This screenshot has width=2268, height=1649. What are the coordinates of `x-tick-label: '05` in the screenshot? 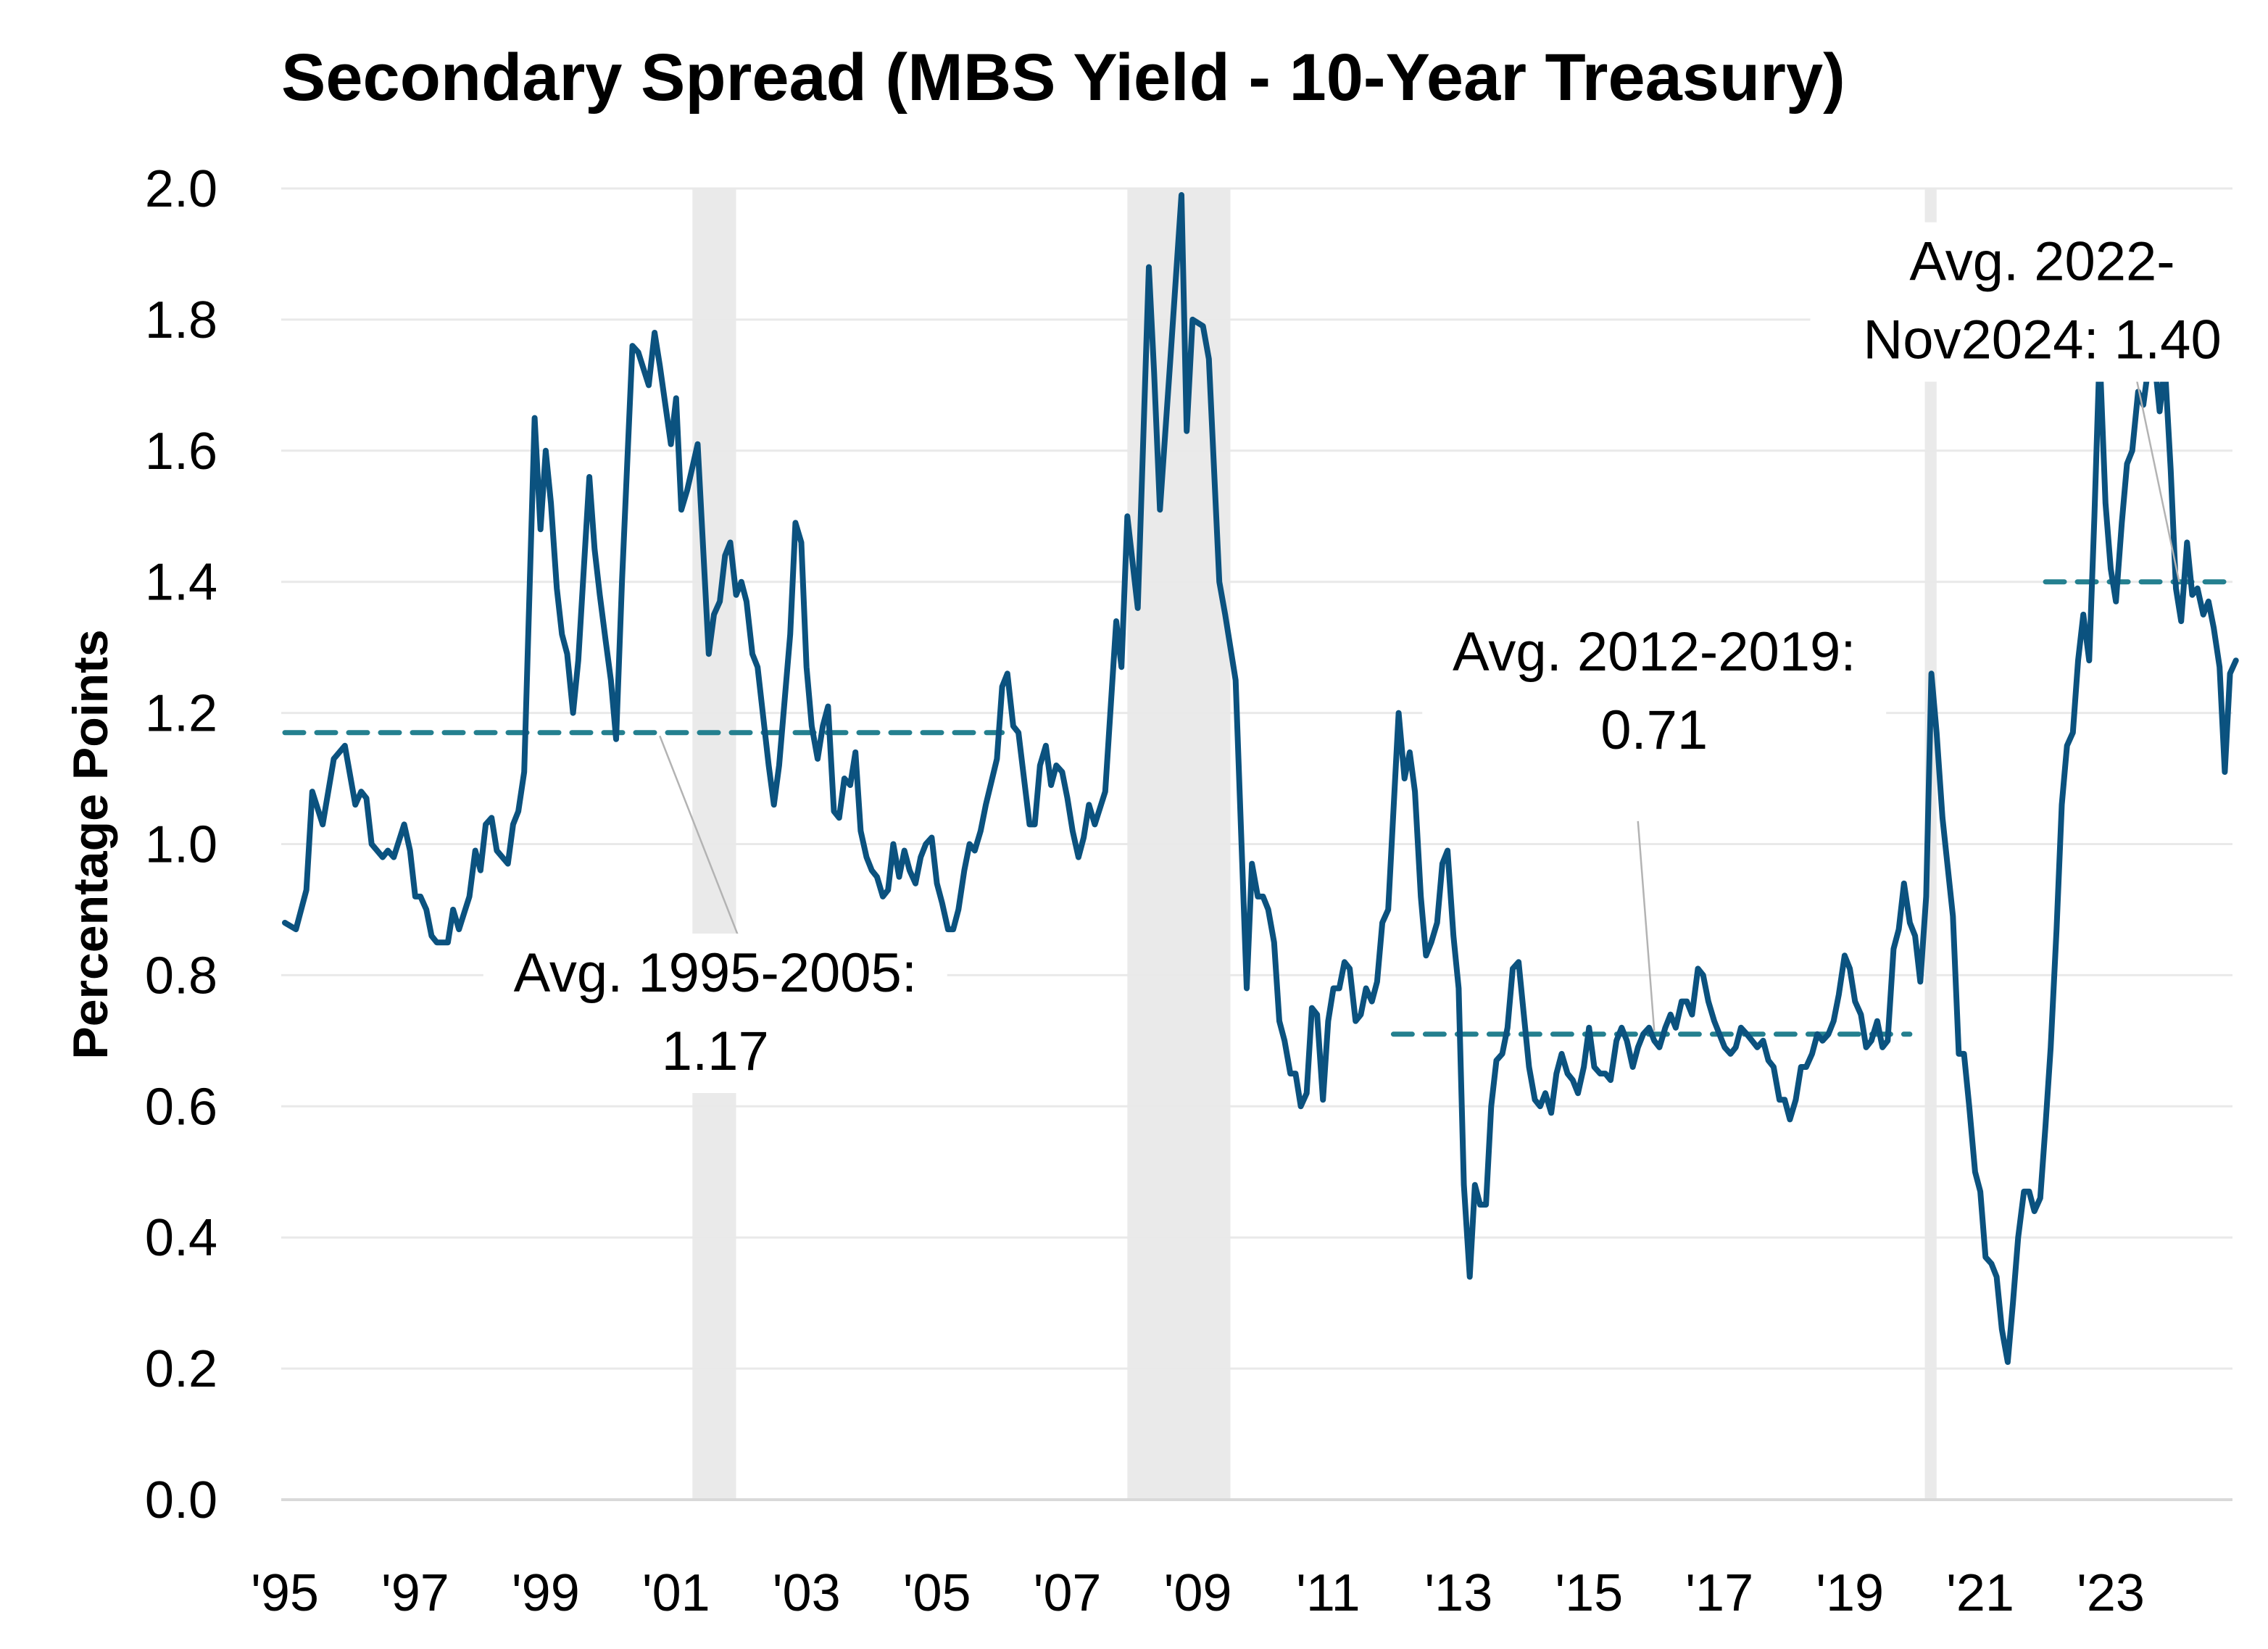 It's located at (937, 1593).